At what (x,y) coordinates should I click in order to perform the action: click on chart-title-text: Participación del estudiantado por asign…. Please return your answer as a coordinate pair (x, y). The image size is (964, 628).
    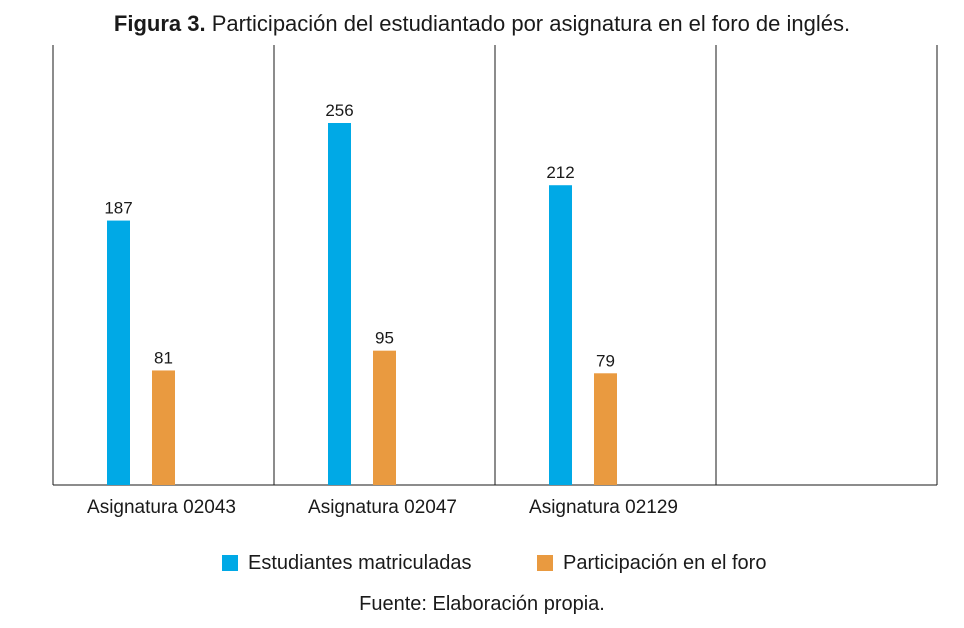
    Looking at the image, I should click on (528, 23).